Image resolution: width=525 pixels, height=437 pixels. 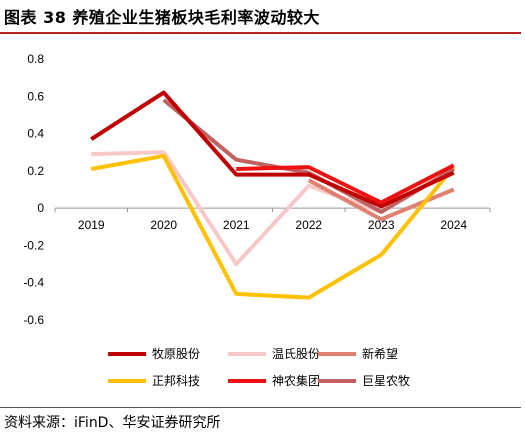 What do you see at coordinates (381, 225) in the screenshot?
I see `x-tick-label: 2023` at bounding box center [381, 225].